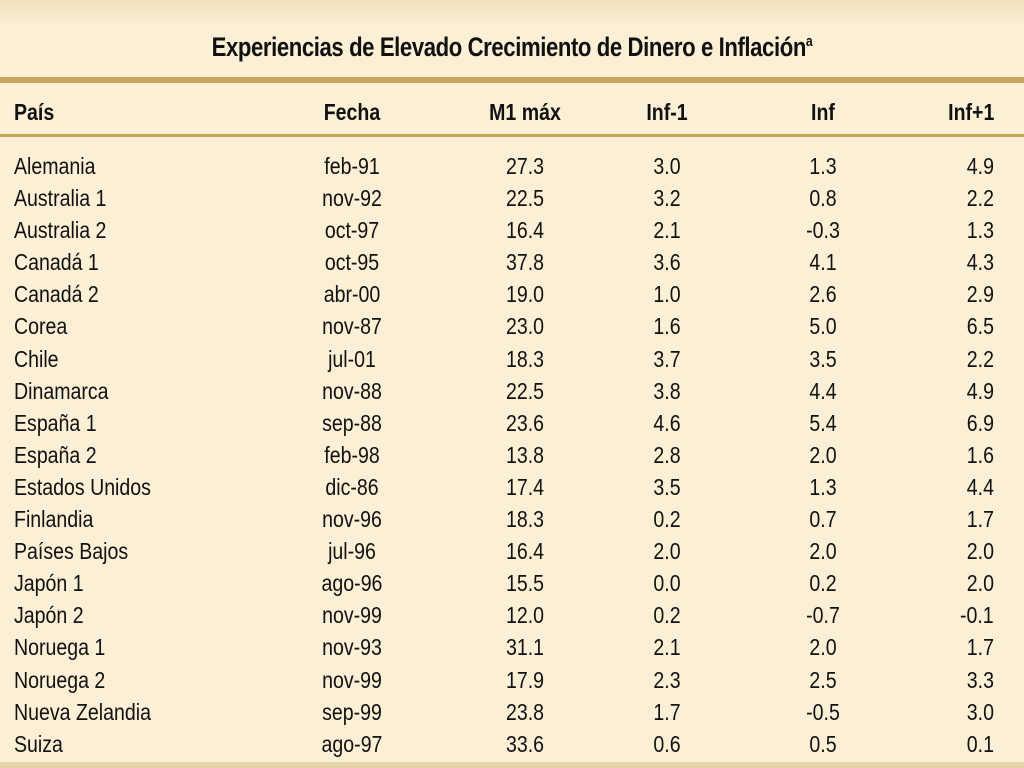  What do you see at coordinates (82, 486) in the screenshot?
I see `cell-pais: Estados Unidos` at bounding box center [82, 486].